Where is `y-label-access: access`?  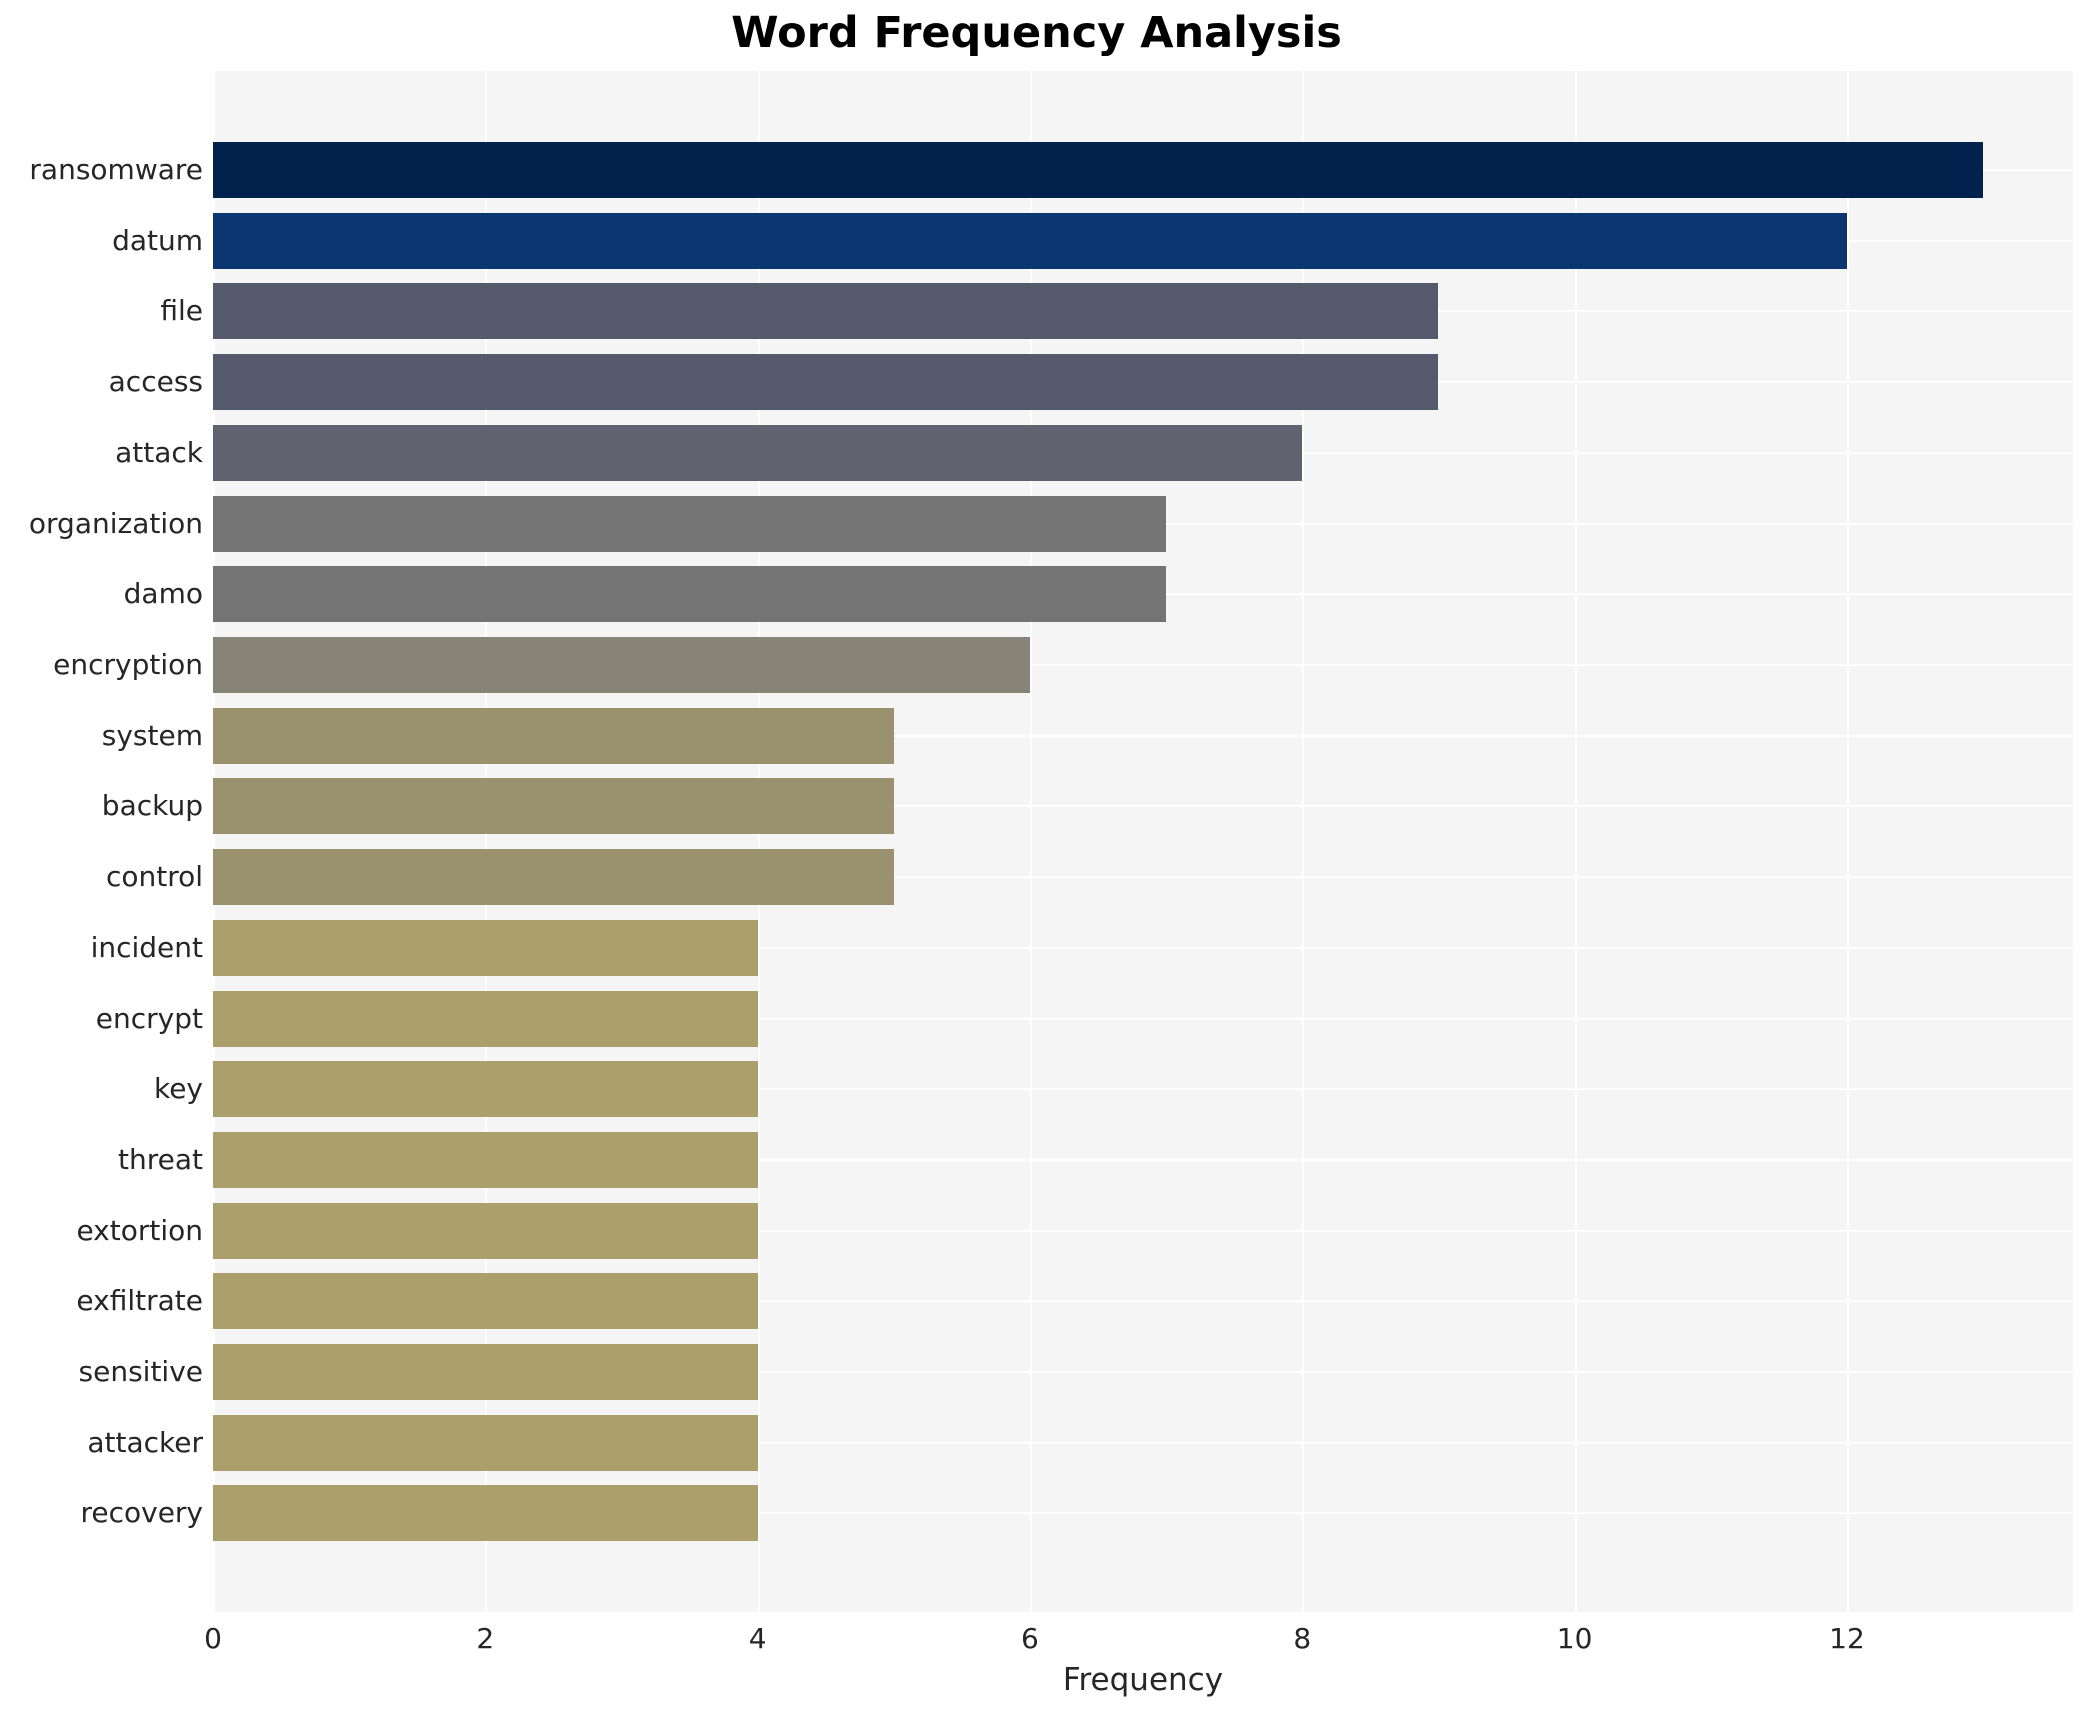
y-label-access: access is located at coordinates (155, 382).